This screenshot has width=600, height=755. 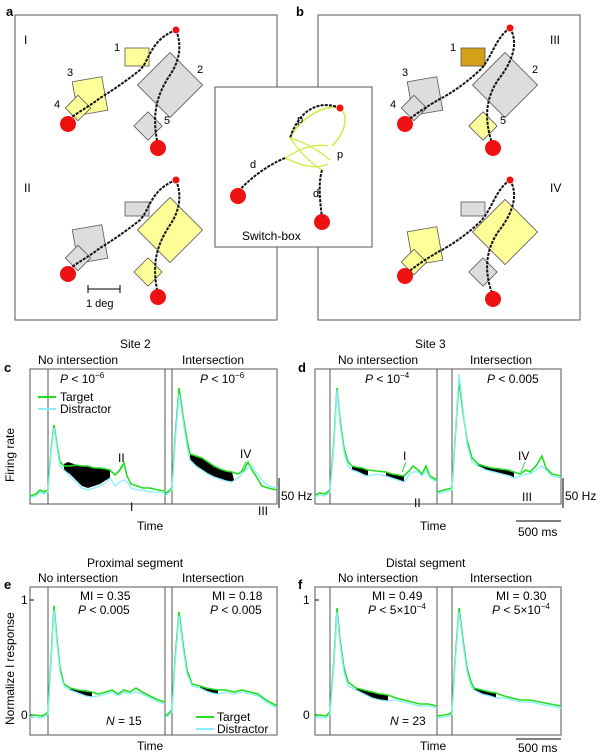 What do you see at coordinates (234, 717) in the screenshot?
I see `legend2-target-label: Target` at bounding box center [234, 717].